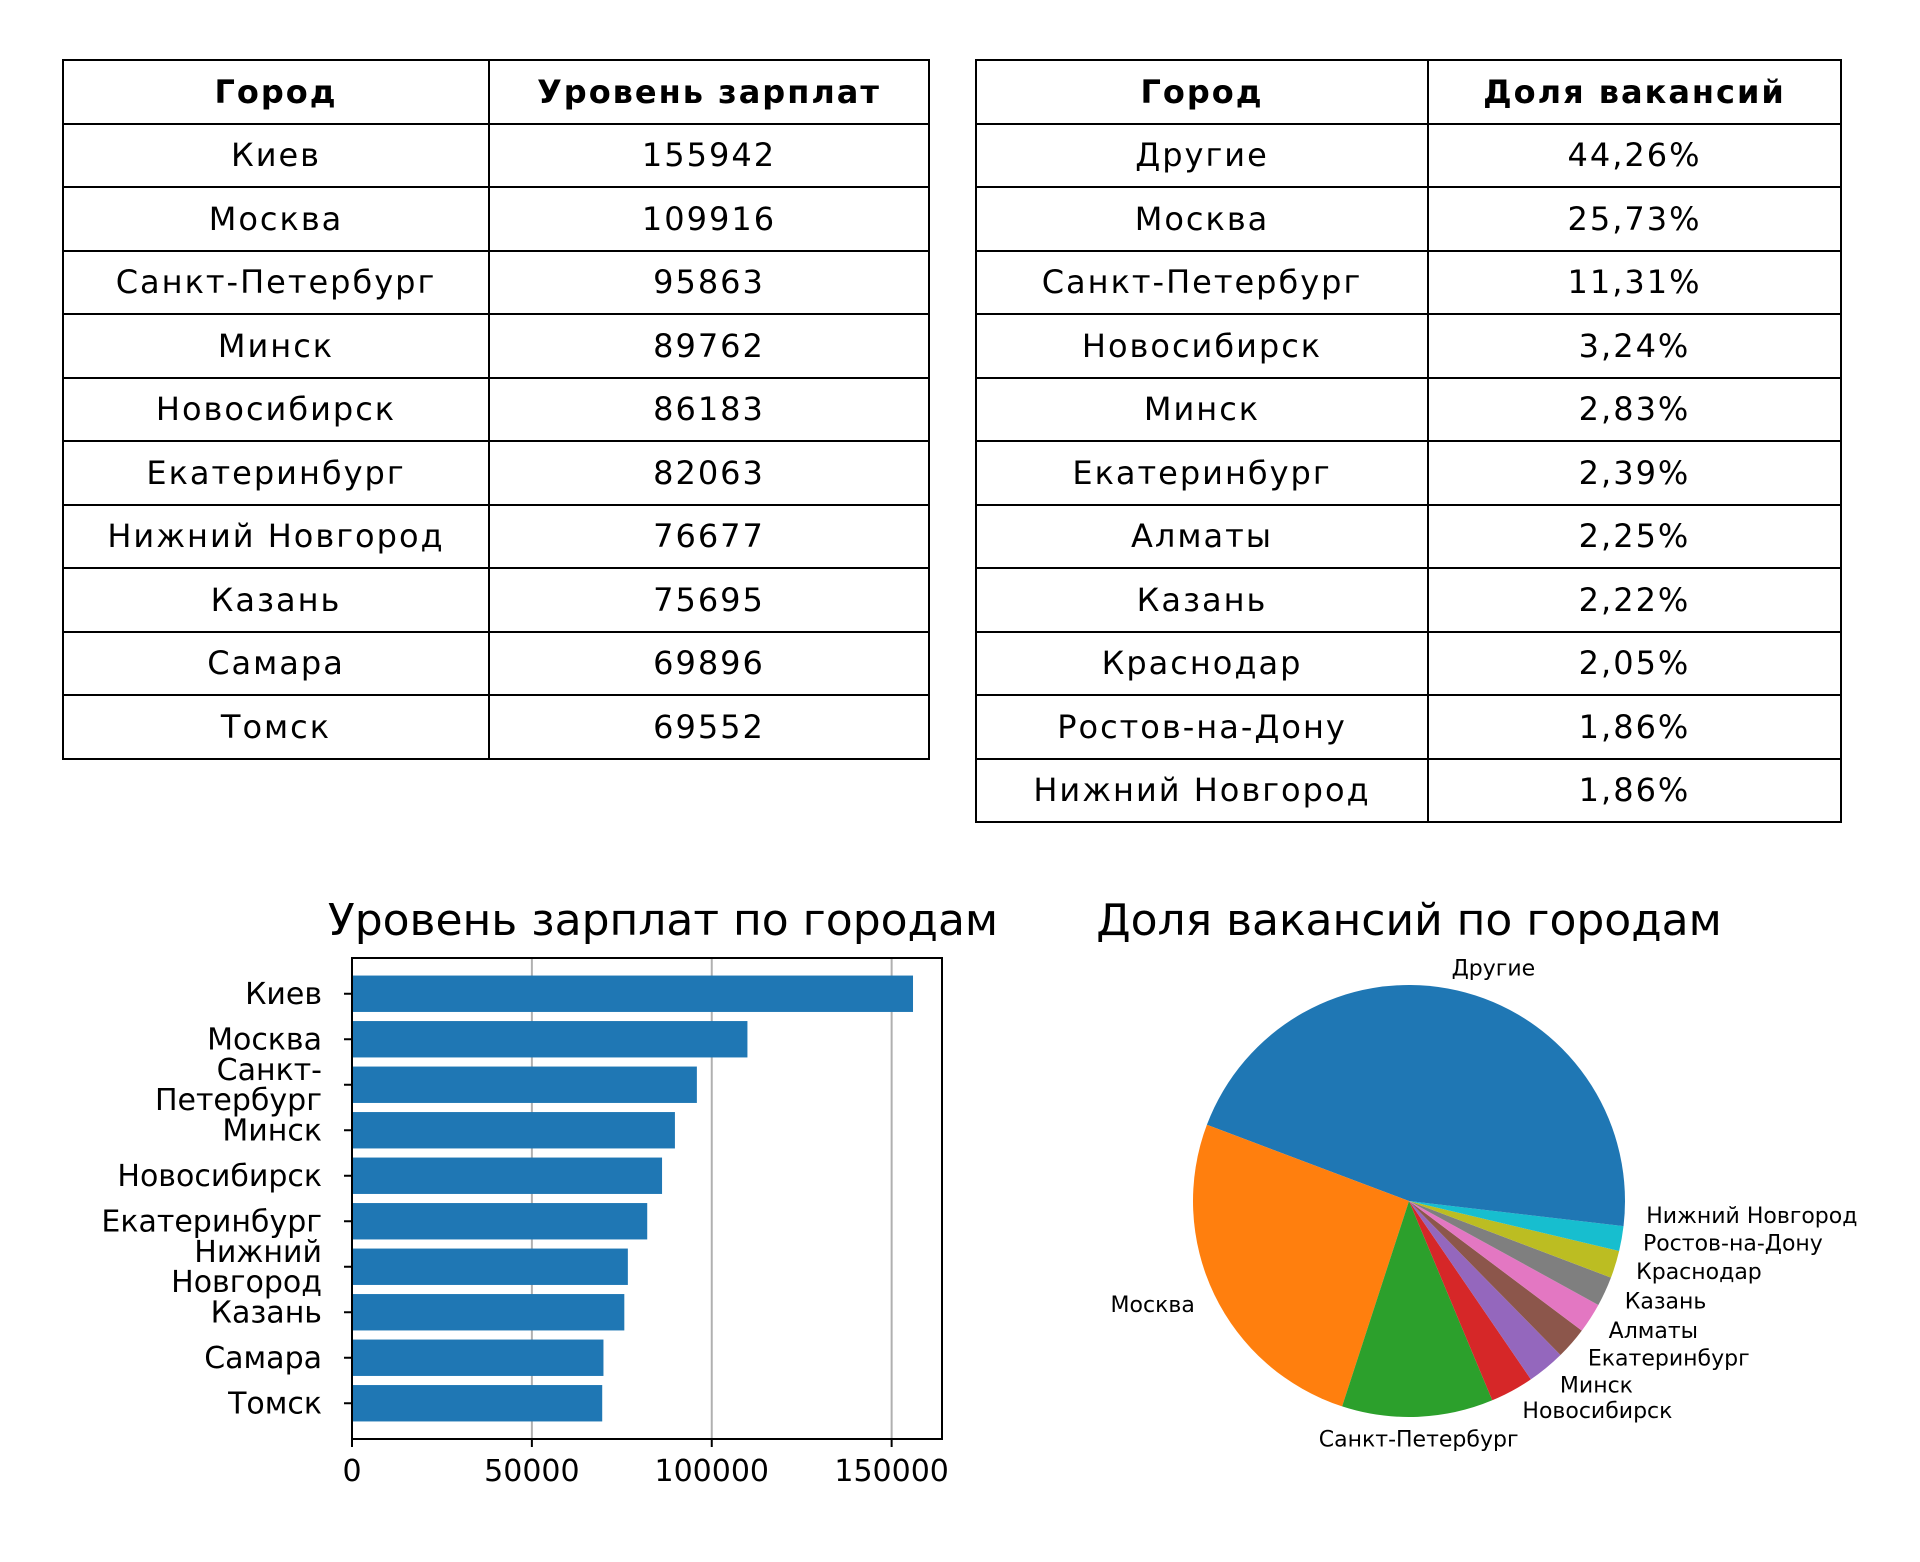  Describe the element at coordinates (351, 1471) in the screenshot. I see `x-tick-label: 0` at that location.